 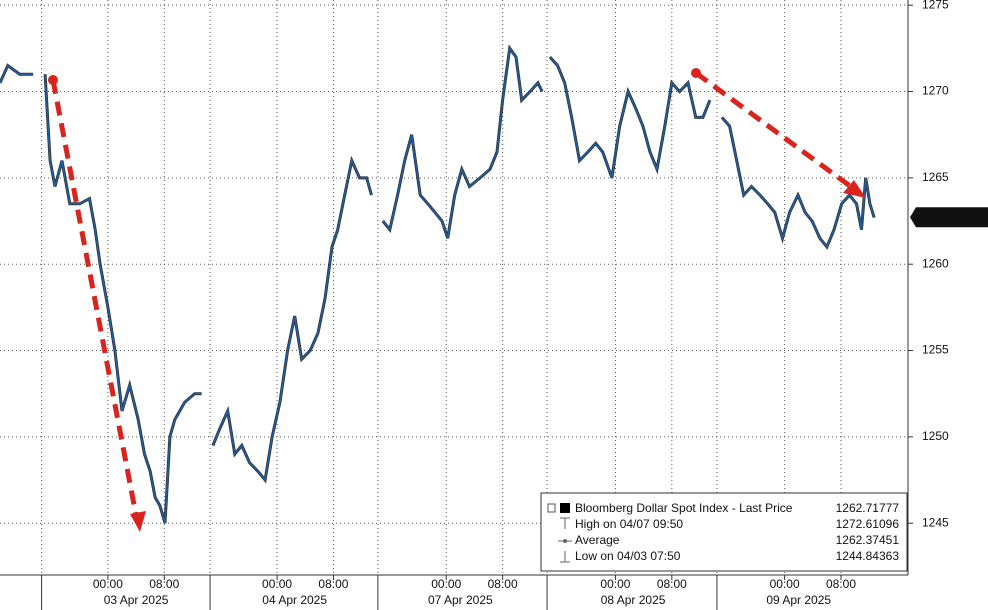 What do you see at coordinates (868, 540) in the screenshot?
I see `legend-value: 1262.37451` at bounding box center [868, 540].